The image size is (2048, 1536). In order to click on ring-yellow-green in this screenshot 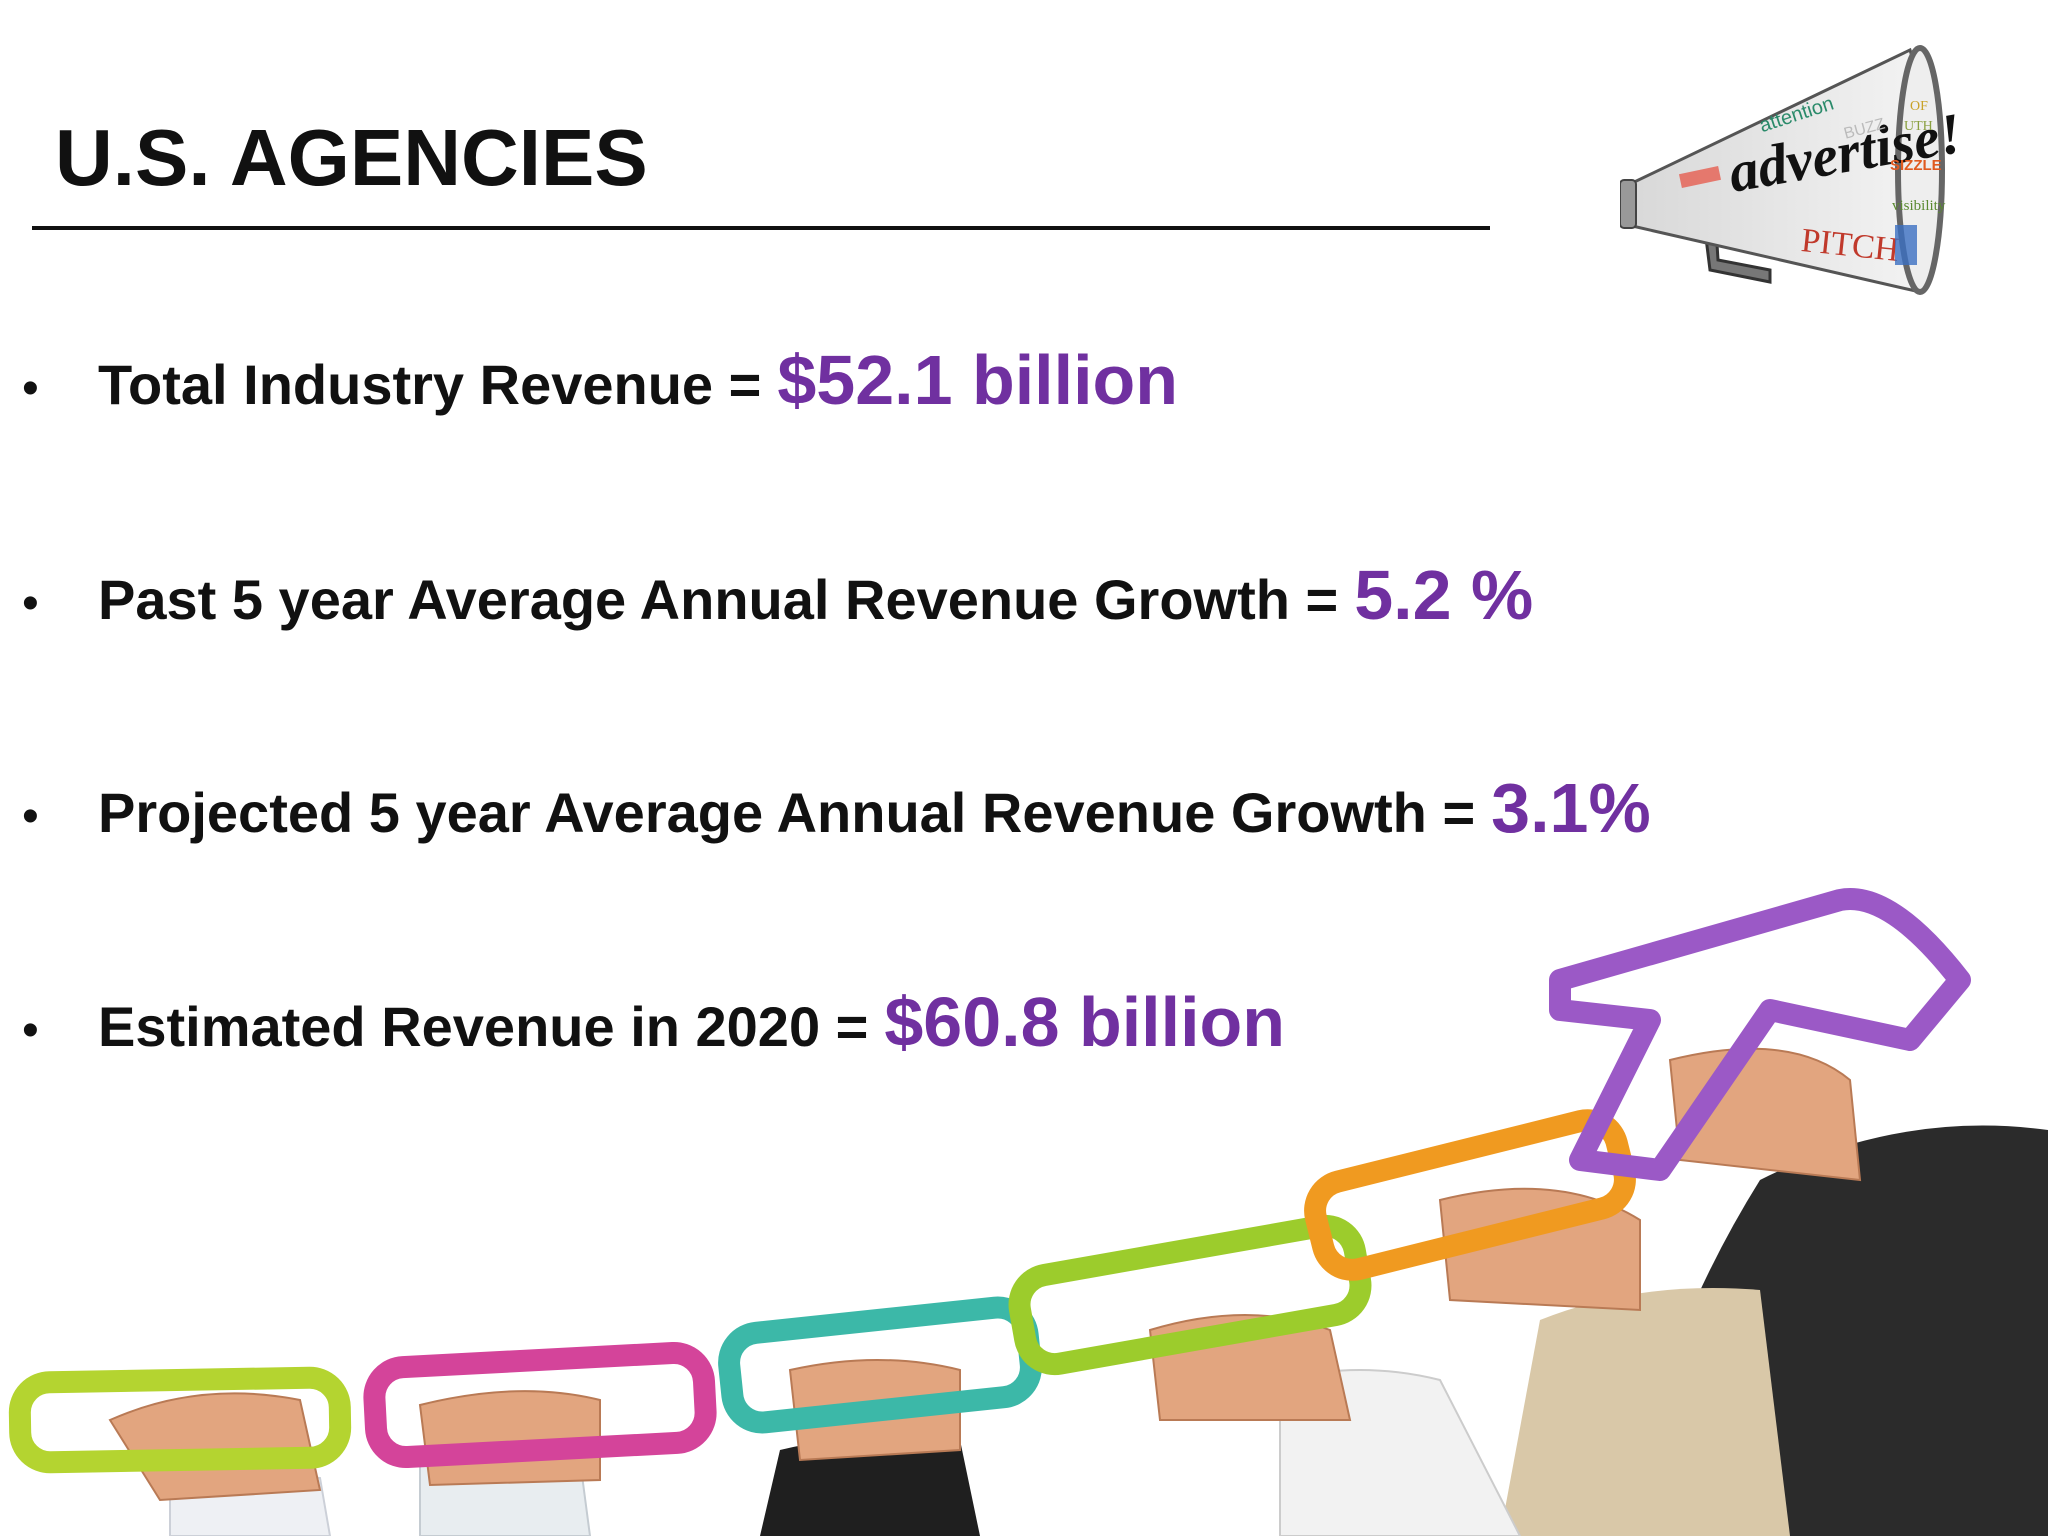, I will do `click(180, 1420)`.